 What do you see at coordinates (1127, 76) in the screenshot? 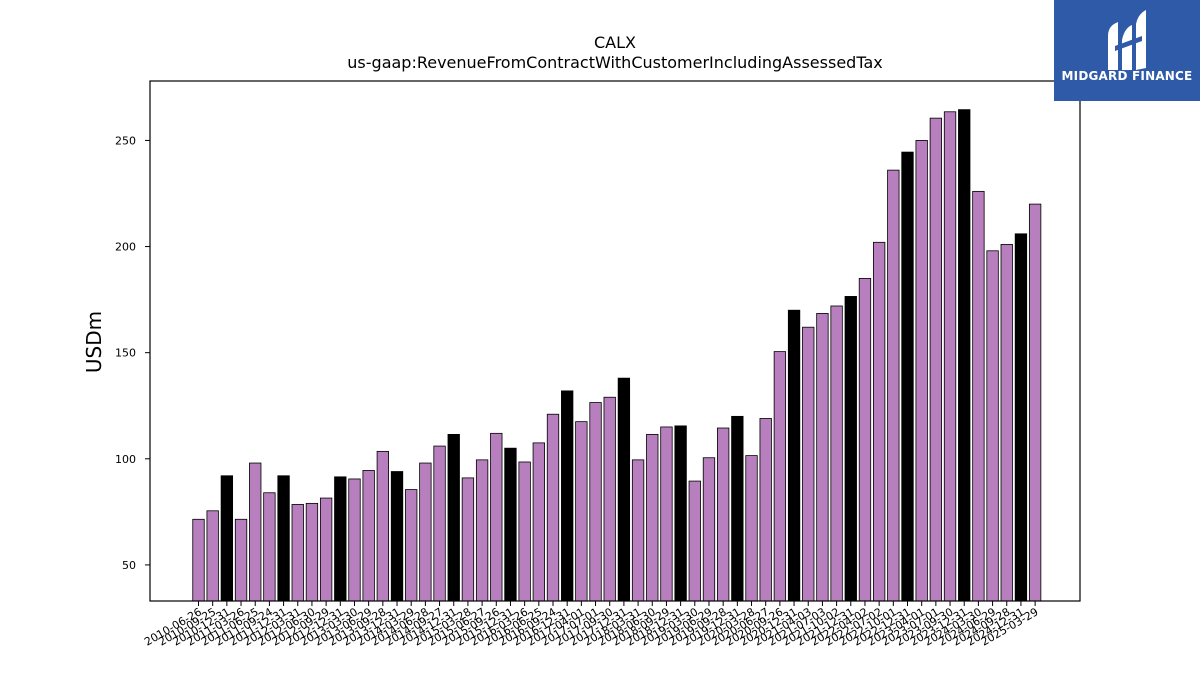
I see `logo-text: MIDGARD FINANCE` at bounding box center [1127, 76].